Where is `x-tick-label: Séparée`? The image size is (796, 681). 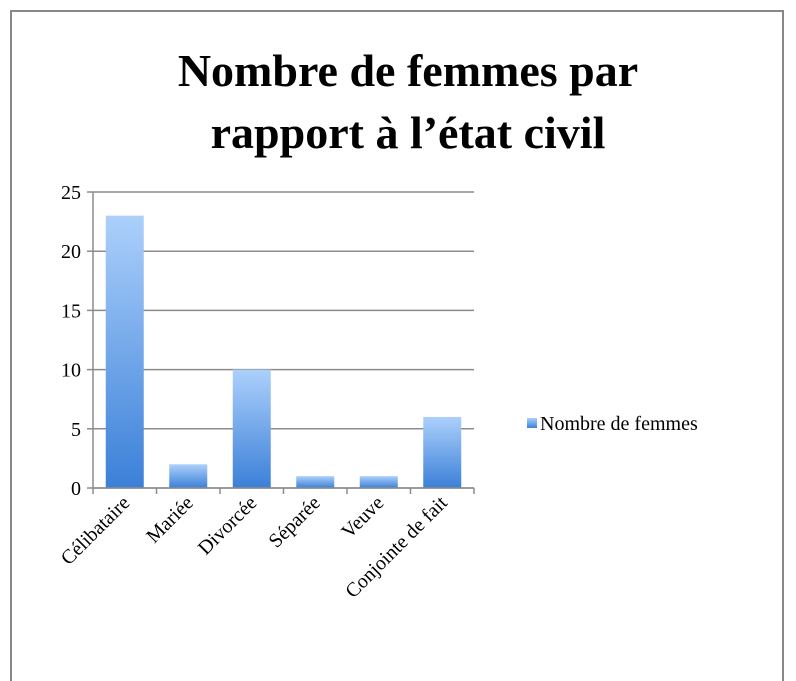
x-tick-label: Séparée is located at coordinates (294, 522).